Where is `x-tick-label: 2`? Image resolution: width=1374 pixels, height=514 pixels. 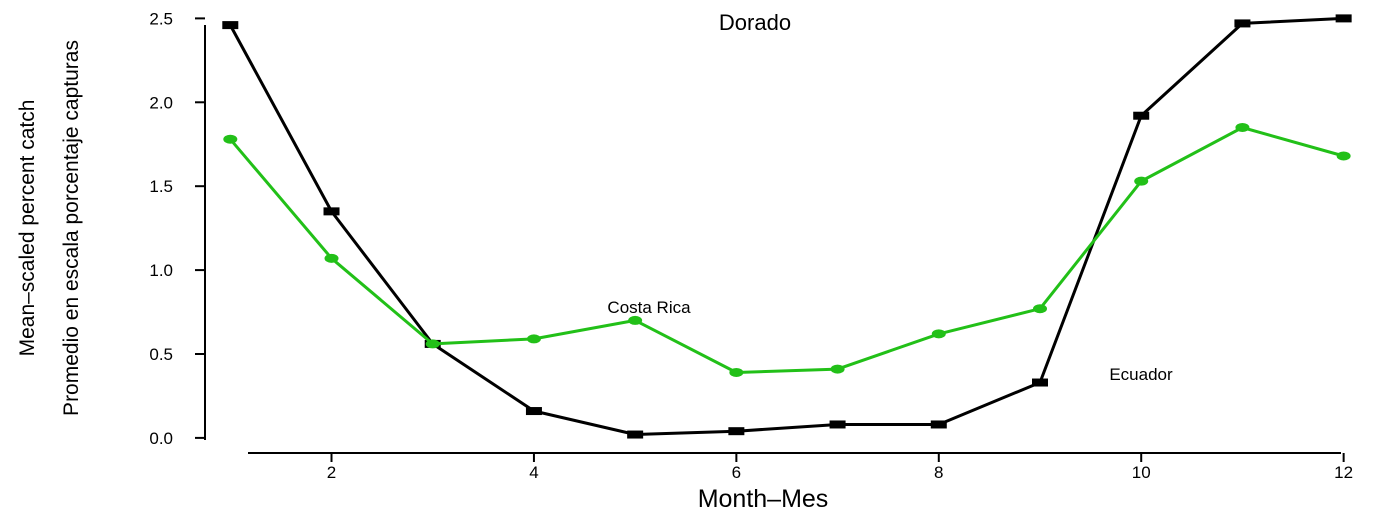 x-tick-label: 2 is located at coordinates (331, 472).